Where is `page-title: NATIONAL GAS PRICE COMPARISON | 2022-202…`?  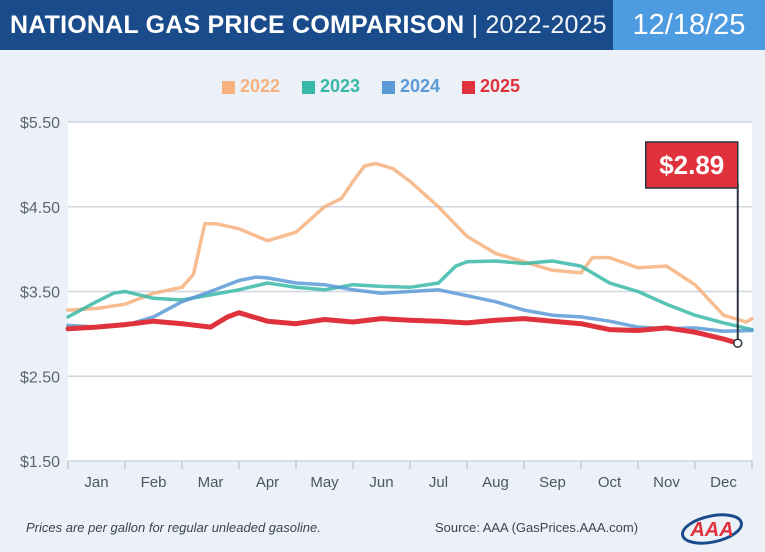
page-title: NATIONAL GAS PRICE COMPARISON | 2022-202… is located at coordinates (308, 25).